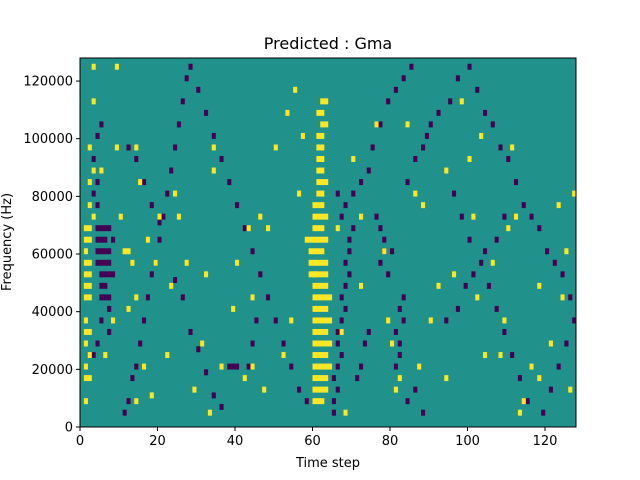  I want to click on y-tick-label: 60000, so click(52, 255).